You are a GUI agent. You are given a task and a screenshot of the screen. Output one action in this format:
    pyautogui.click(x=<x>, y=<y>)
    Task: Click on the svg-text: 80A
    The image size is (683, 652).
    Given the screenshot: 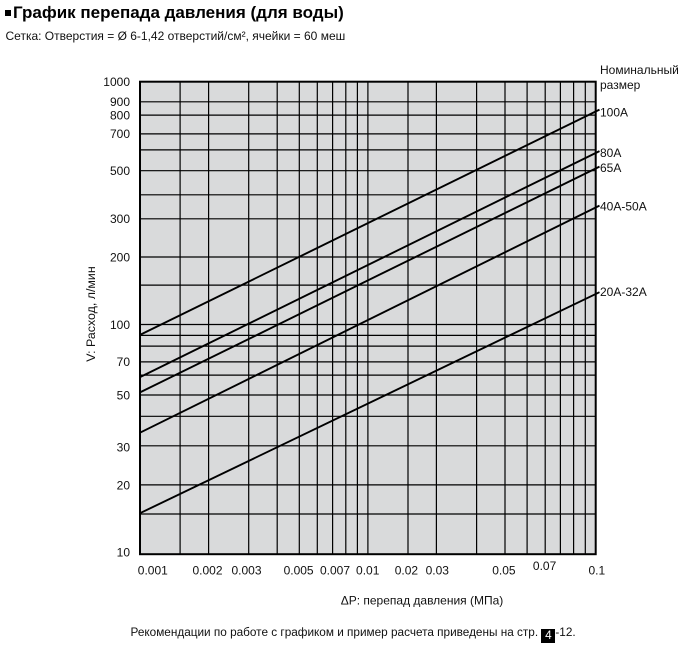 What is the action you would take?
    pyautogui.click(x=610, y=153)
    